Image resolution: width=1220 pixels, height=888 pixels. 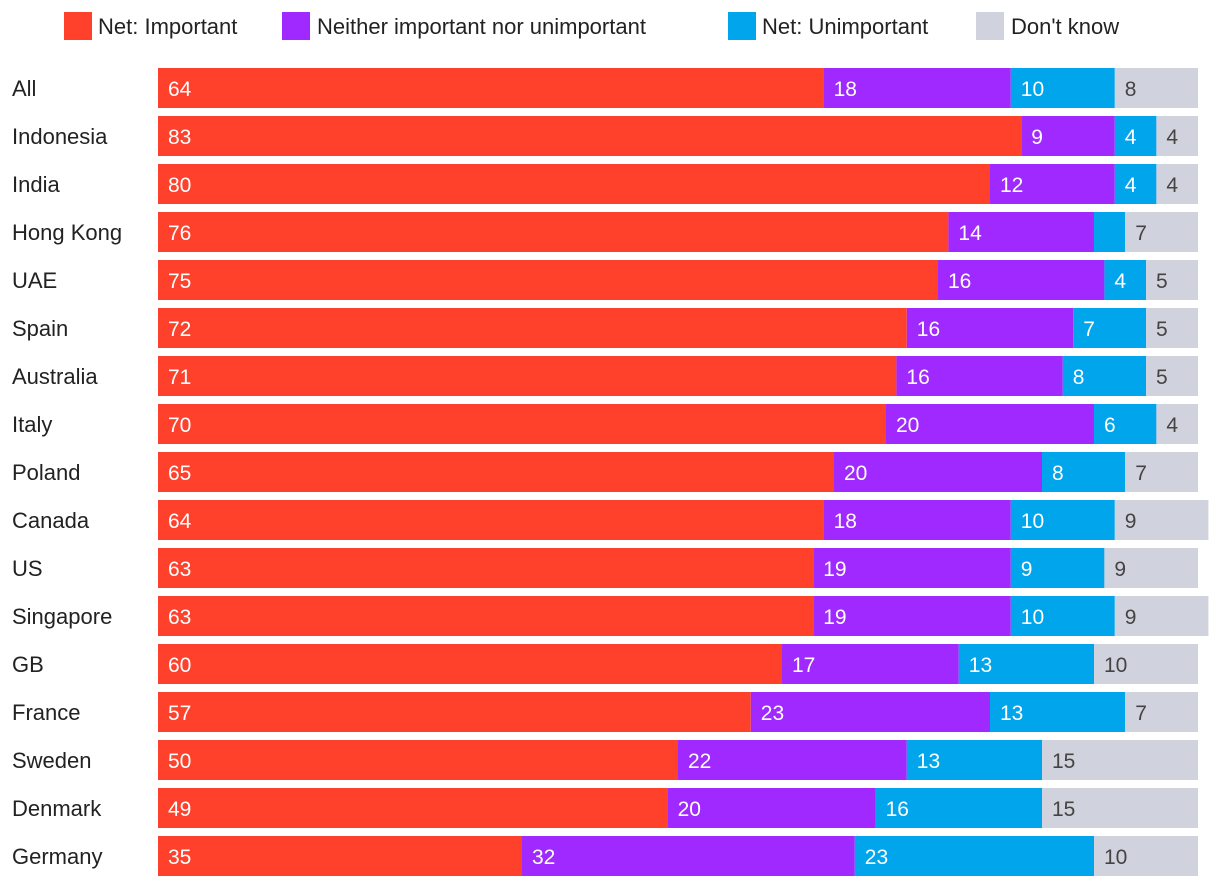 I want to click on value-label-uae-net-important: 75, so click(x=179, y=281).